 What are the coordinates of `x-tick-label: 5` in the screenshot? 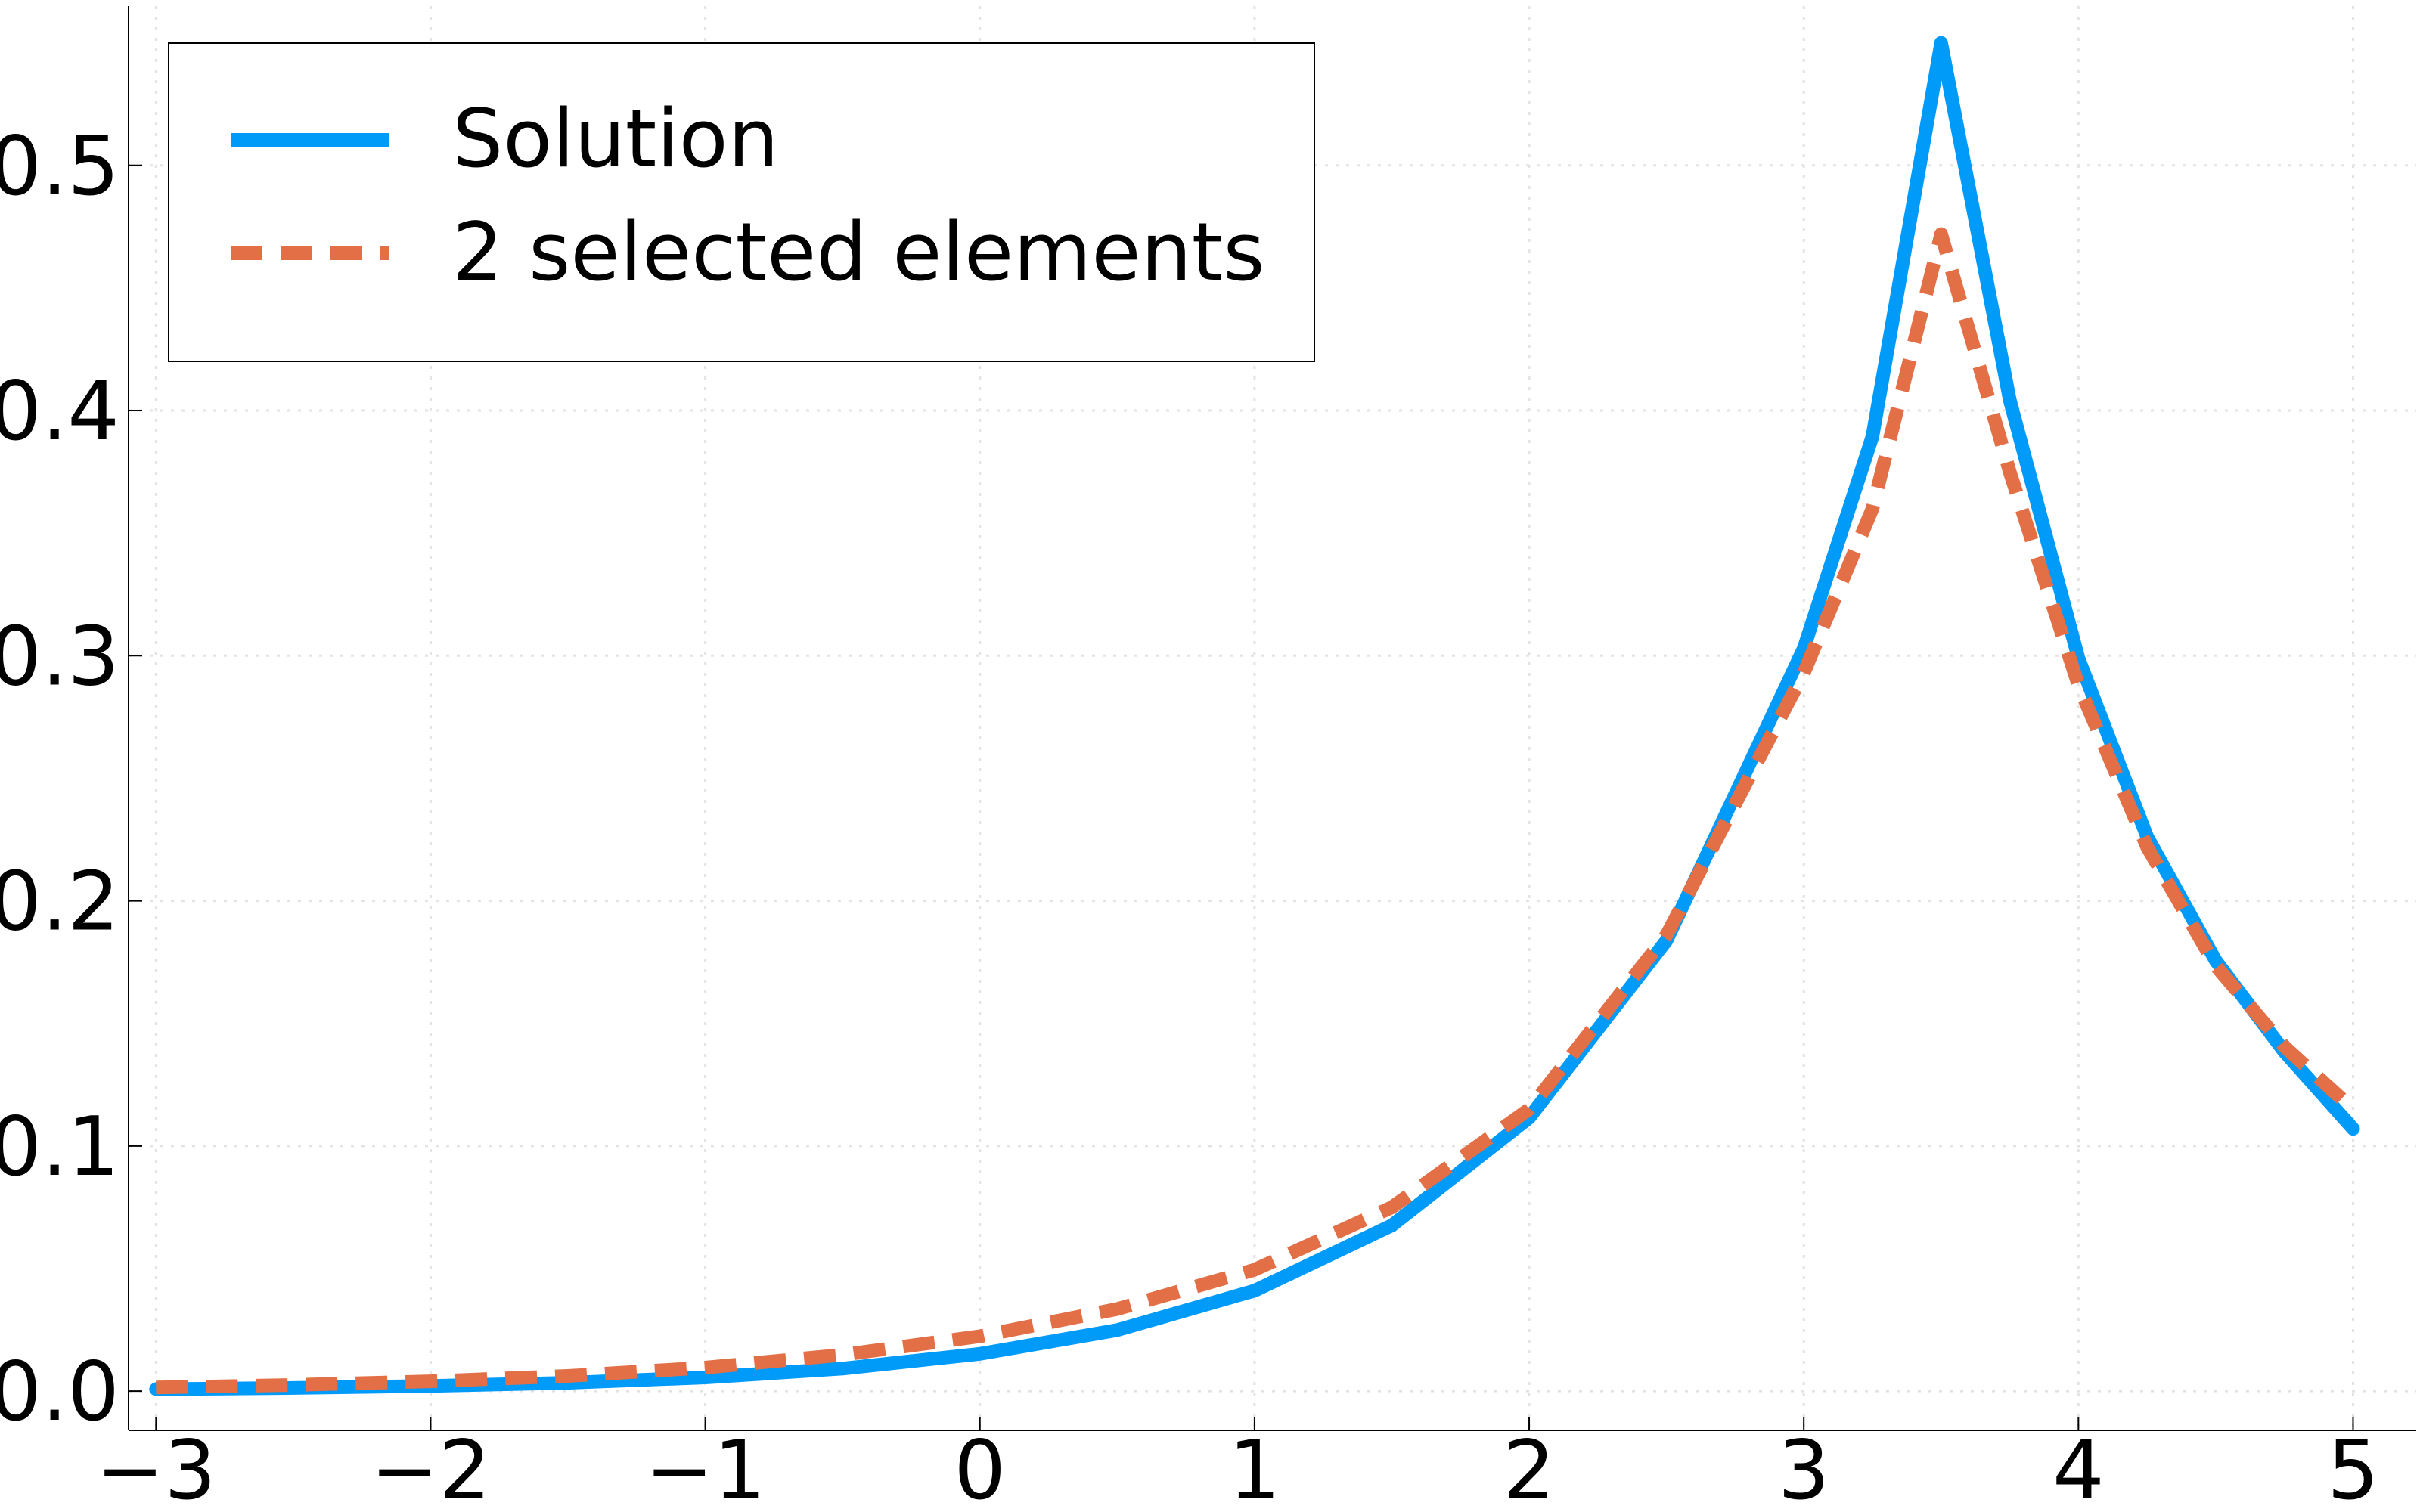 It's located at (2353, 1468).